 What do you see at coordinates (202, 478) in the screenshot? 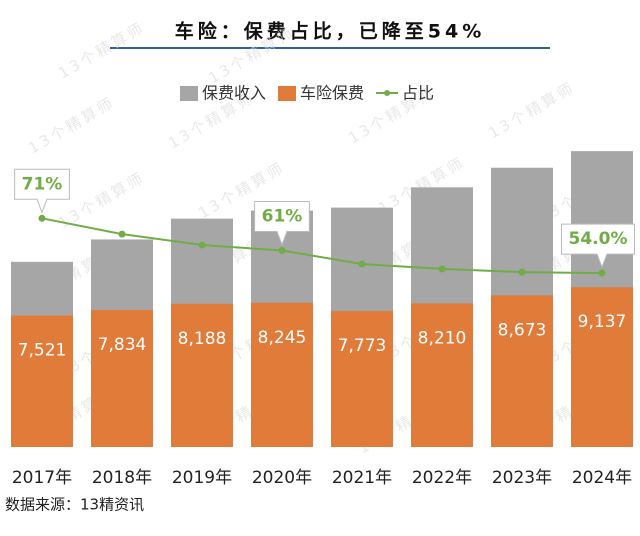
I see `x-tick-label: 2019年` at bounding box center [202, 478].